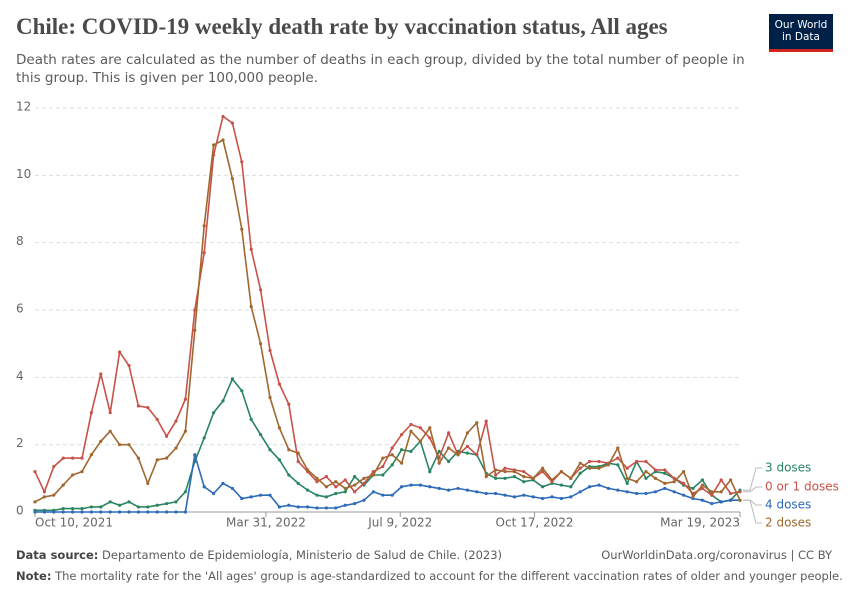  What do you see at coordinates (399, 523) in the screenshot?
I see `x-tick-label: Jul 9, 2022` at bounding box center [399, 523].